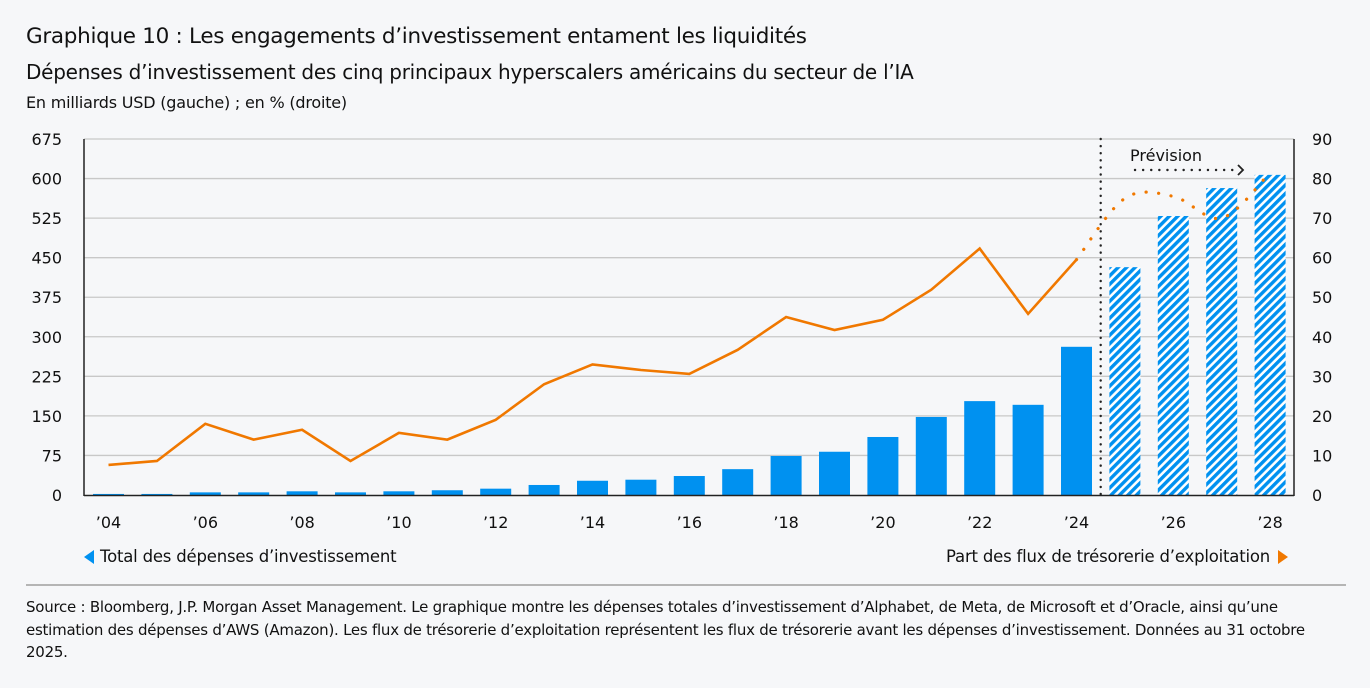 The height and width of the screenshot is (688, 1370). What do you see at coordinates (1241, 170) in the screenshot?
I see `arrow-right-icon` at bounding box center [1241, 170].